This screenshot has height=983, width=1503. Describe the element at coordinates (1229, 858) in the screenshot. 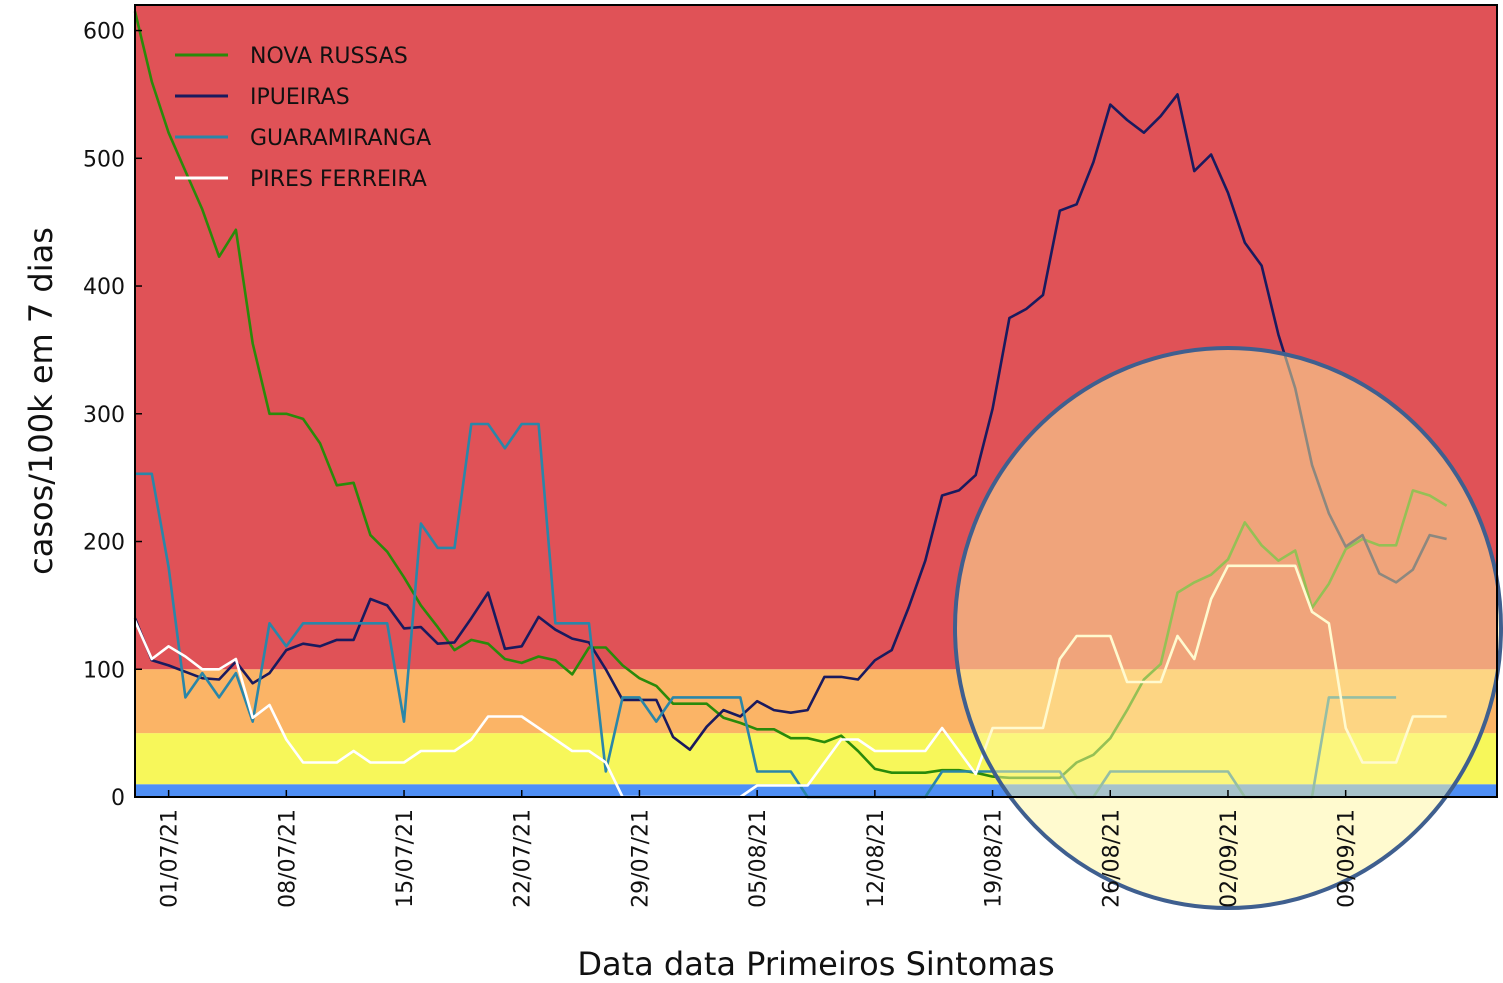

I see `x-tick-label: 02/09/21` at that location.